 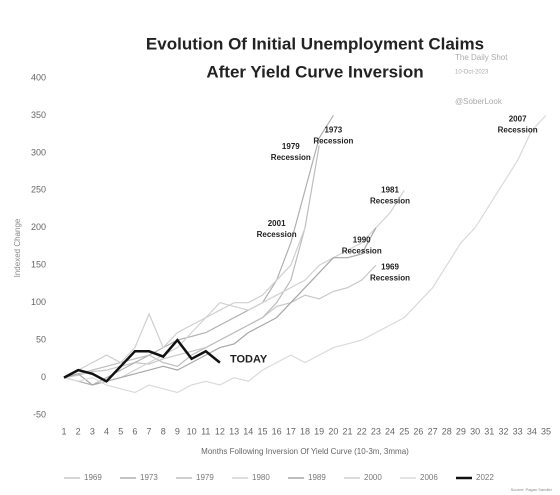 I want to click on x-tick-label: 10, so click(x=192, y=431).